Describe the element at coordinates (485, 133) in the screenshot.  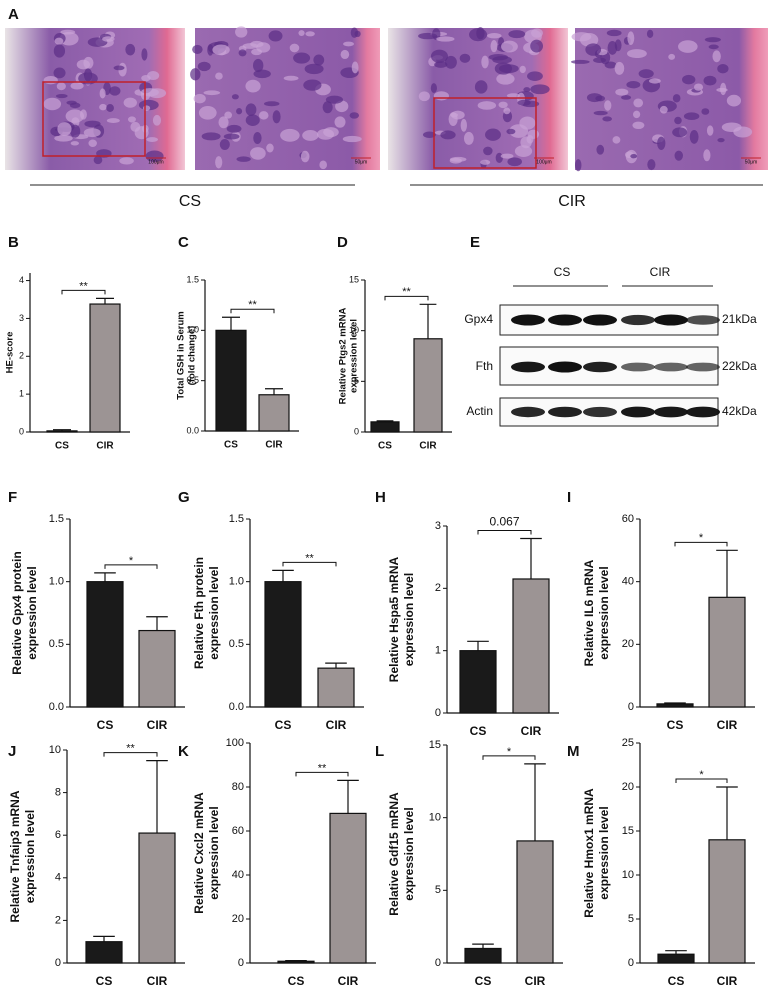
I see `inset-box` at that location.